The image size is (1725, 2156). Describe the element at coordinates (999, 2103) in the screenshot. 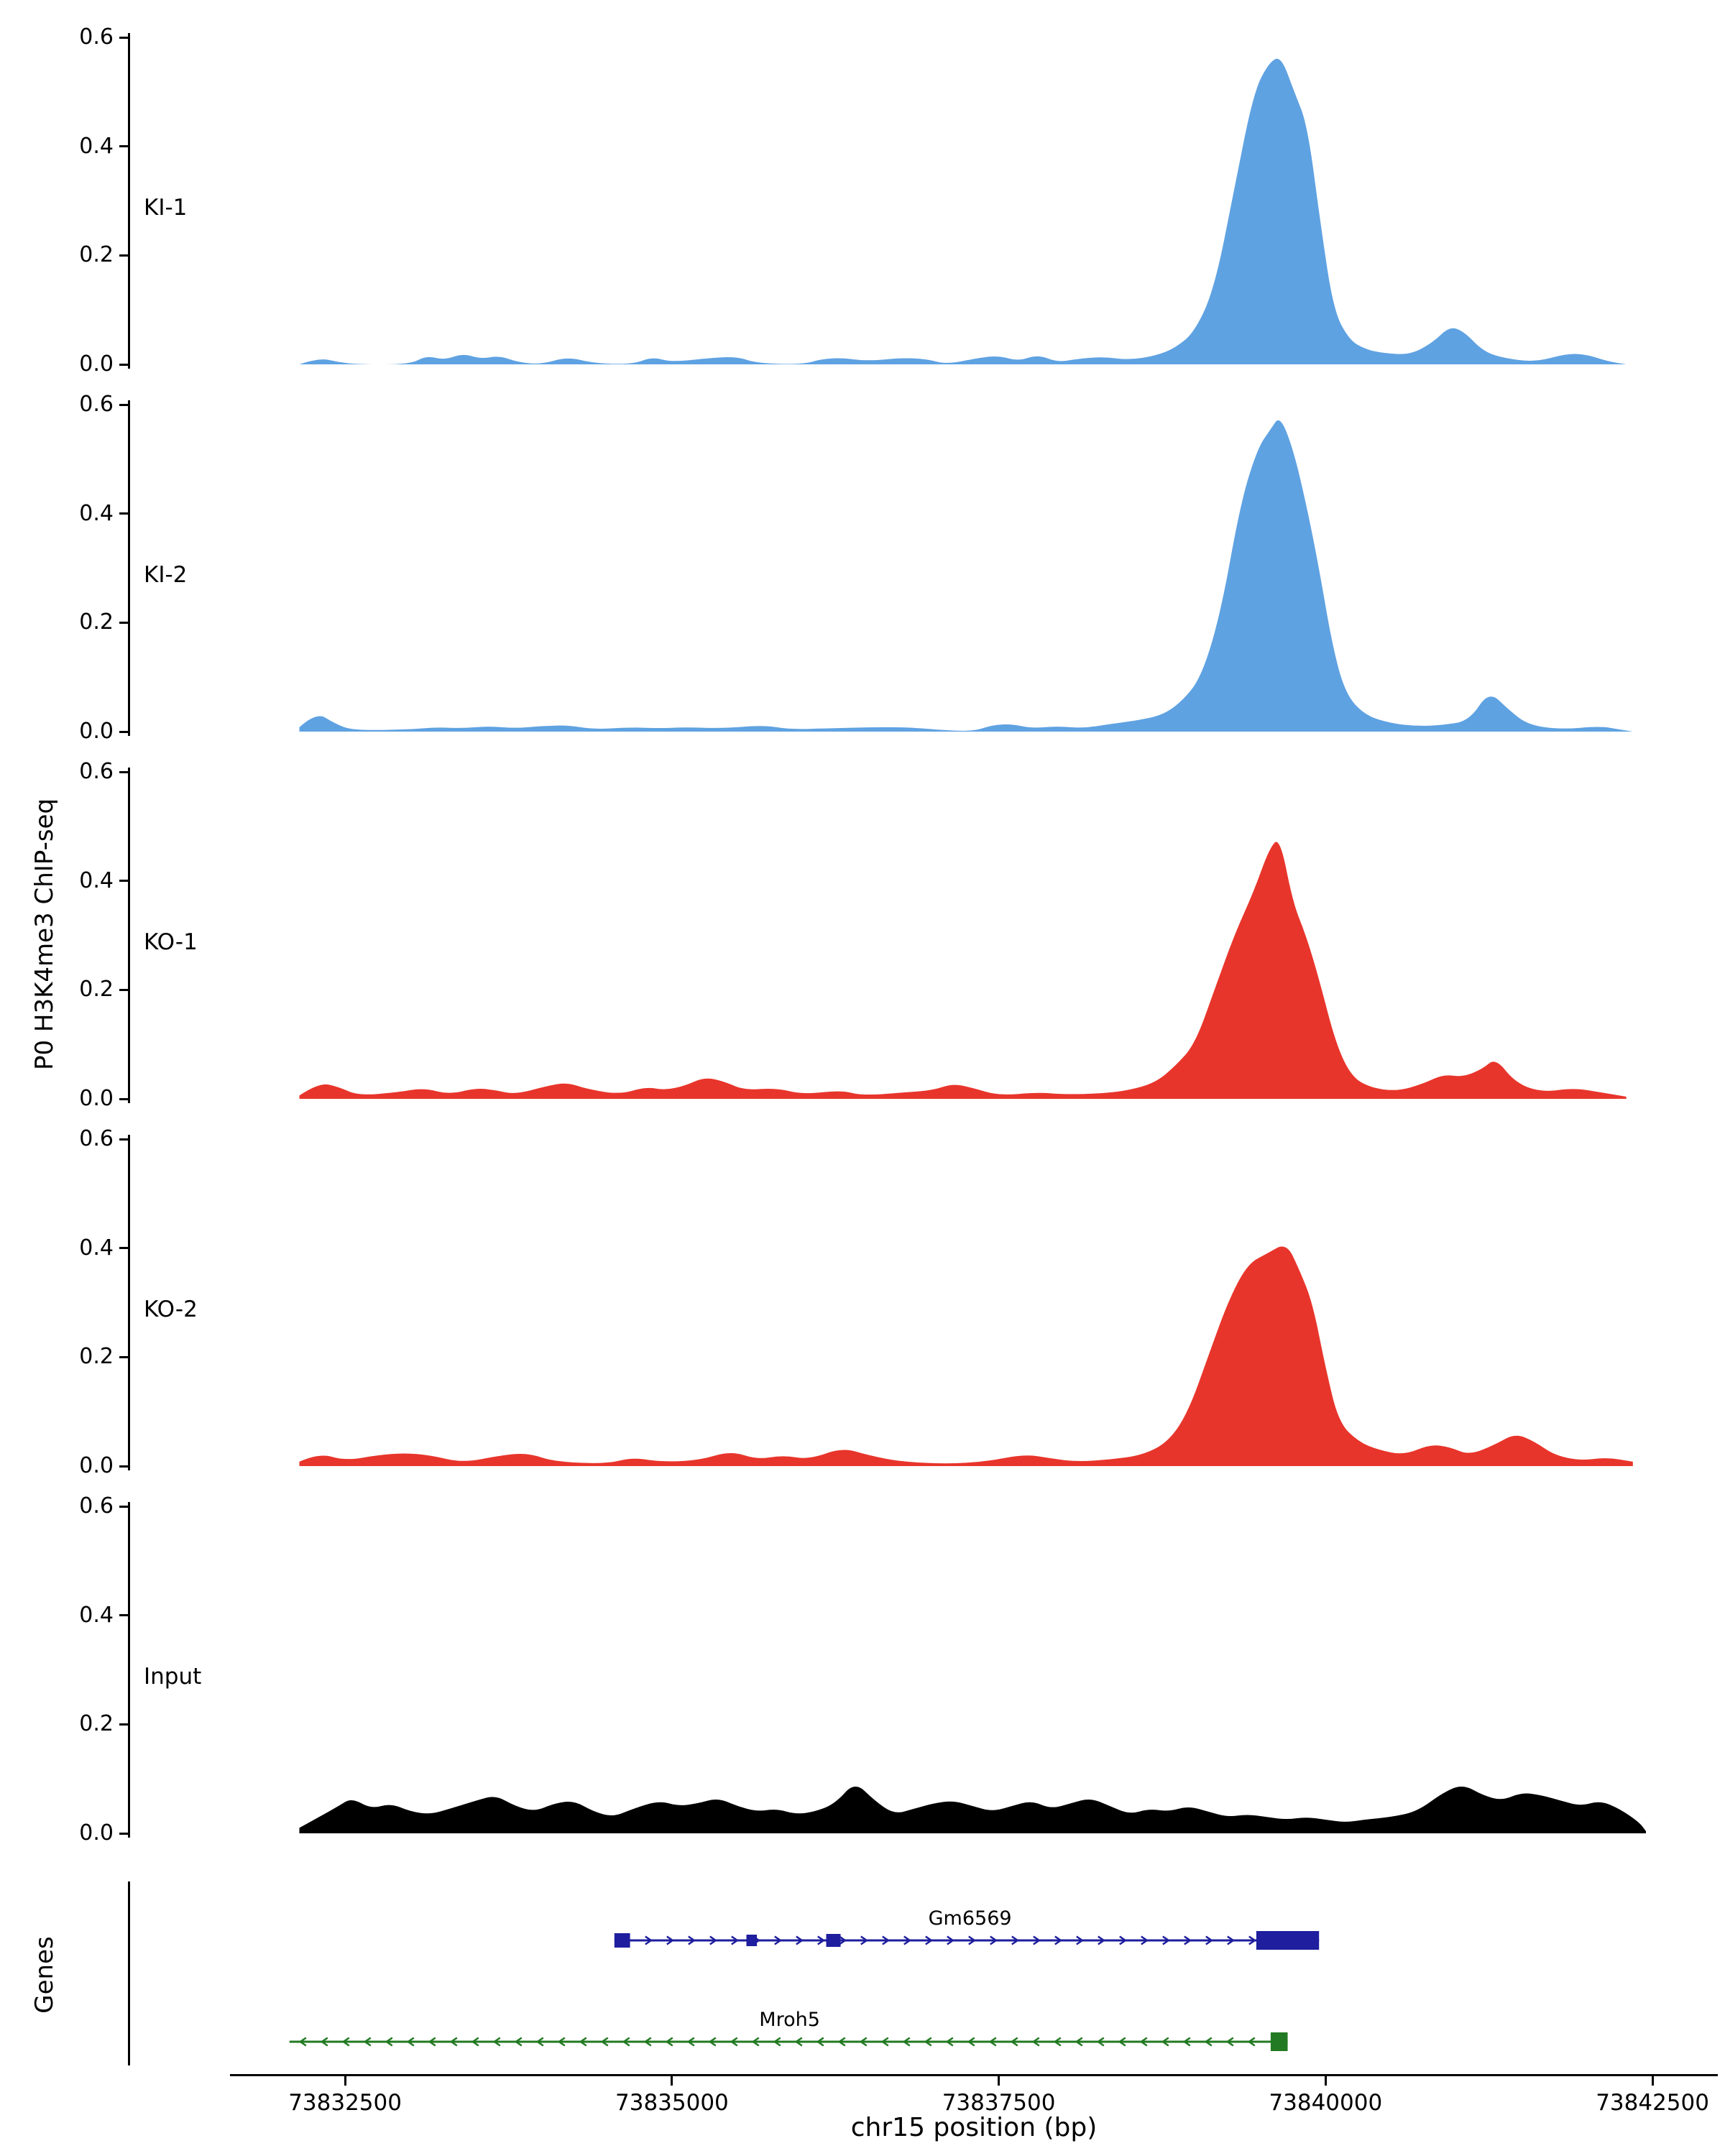

I see `x-tick-label: 73837500` at that location.